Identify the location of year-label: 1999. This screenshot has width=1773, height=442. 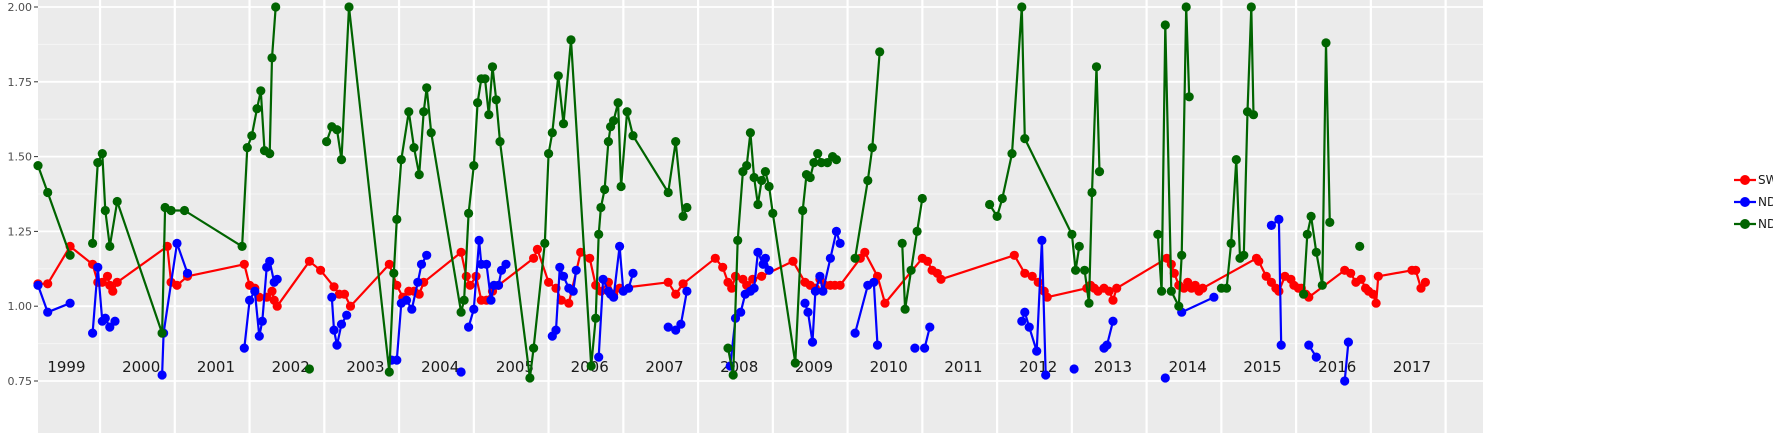
(66, 367).